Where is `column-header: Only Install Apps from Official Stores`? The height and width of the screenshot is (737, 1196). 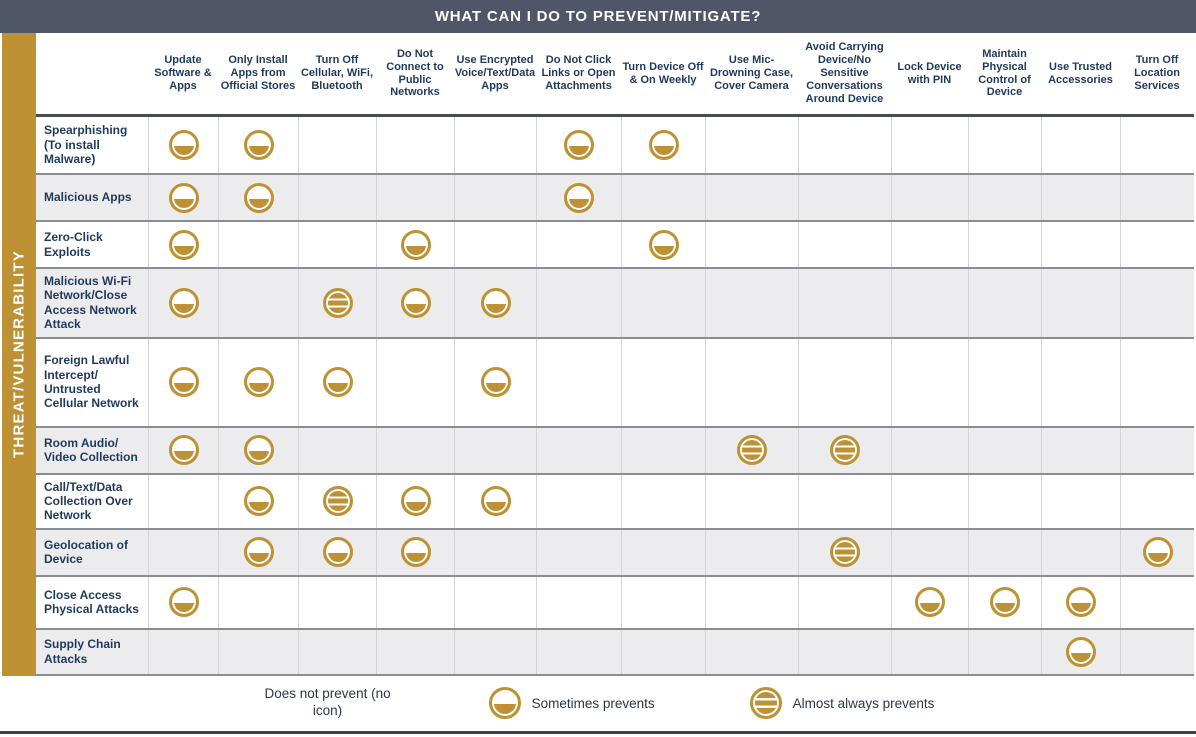 column-header: Only Install Apps from Official Stores is located at coordinates (258, 73).